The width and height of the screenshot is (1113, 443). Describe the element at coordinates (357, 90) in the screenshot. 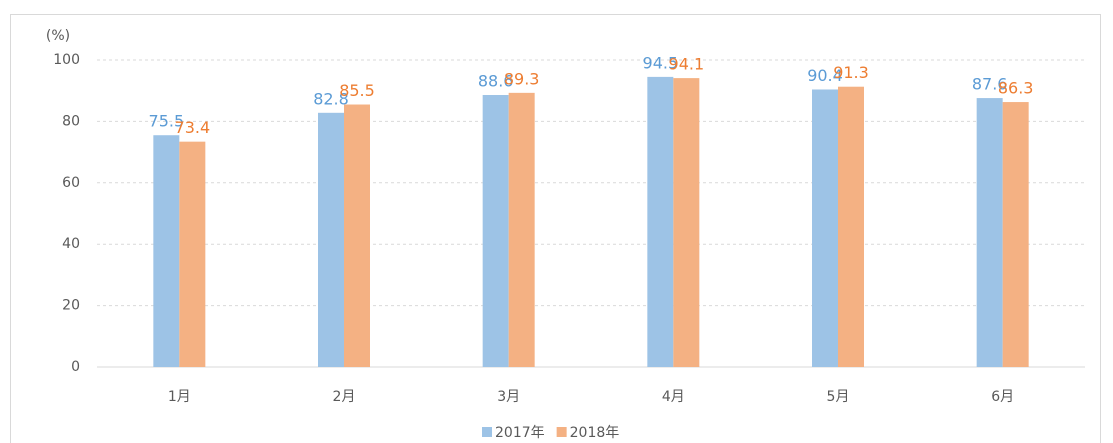

I see `value-label: 85.5` at that location.